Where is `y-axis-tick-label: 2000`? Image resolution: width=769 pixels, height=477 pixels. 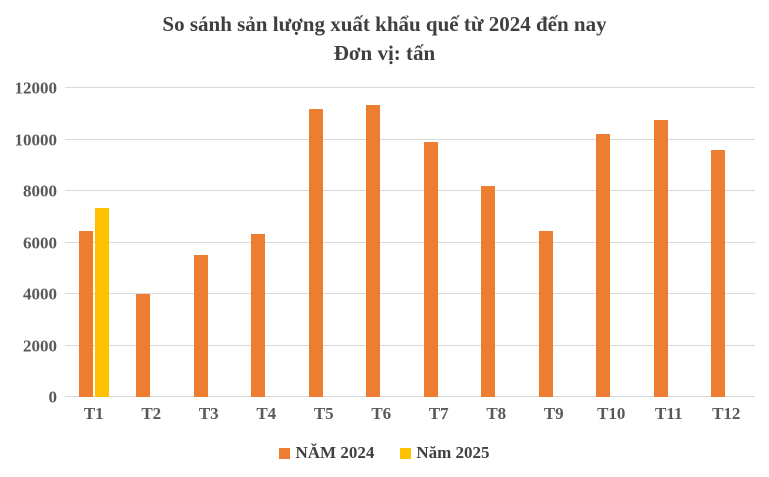
y-axis-tick-label: 2000 is located at coordinates (40, 345).